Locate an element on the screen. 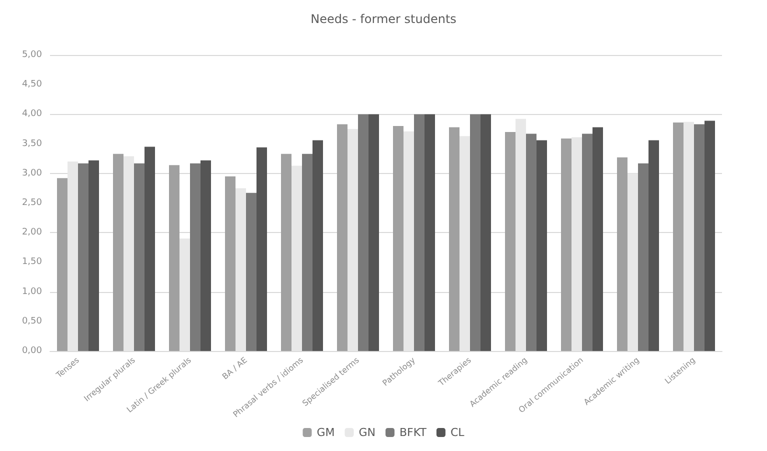  y-tick-label: 3,00 is located at coordinates (32, 173).